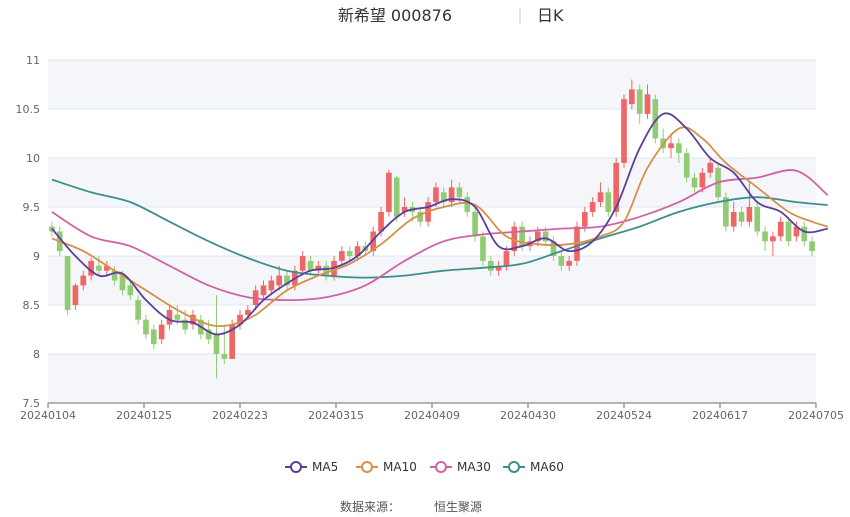 The height and width of the screenshot is (517, 850). Describe the element at coordinates (528, 415) in the screenshot. I see `x-tick-label: 20240430` at that location.